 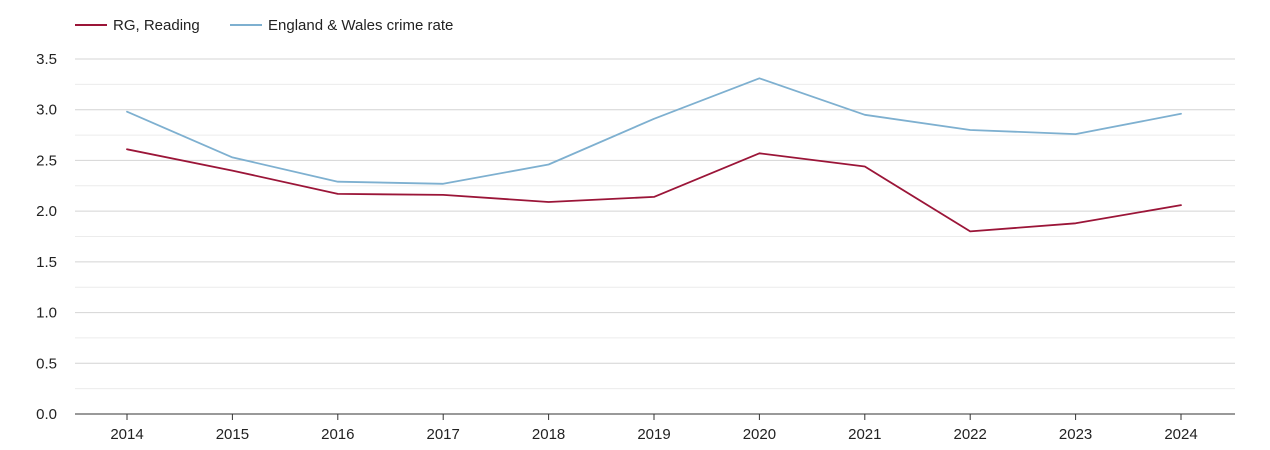 I want to click on y-tick-label: 0.0, so click(x=46, y=414).